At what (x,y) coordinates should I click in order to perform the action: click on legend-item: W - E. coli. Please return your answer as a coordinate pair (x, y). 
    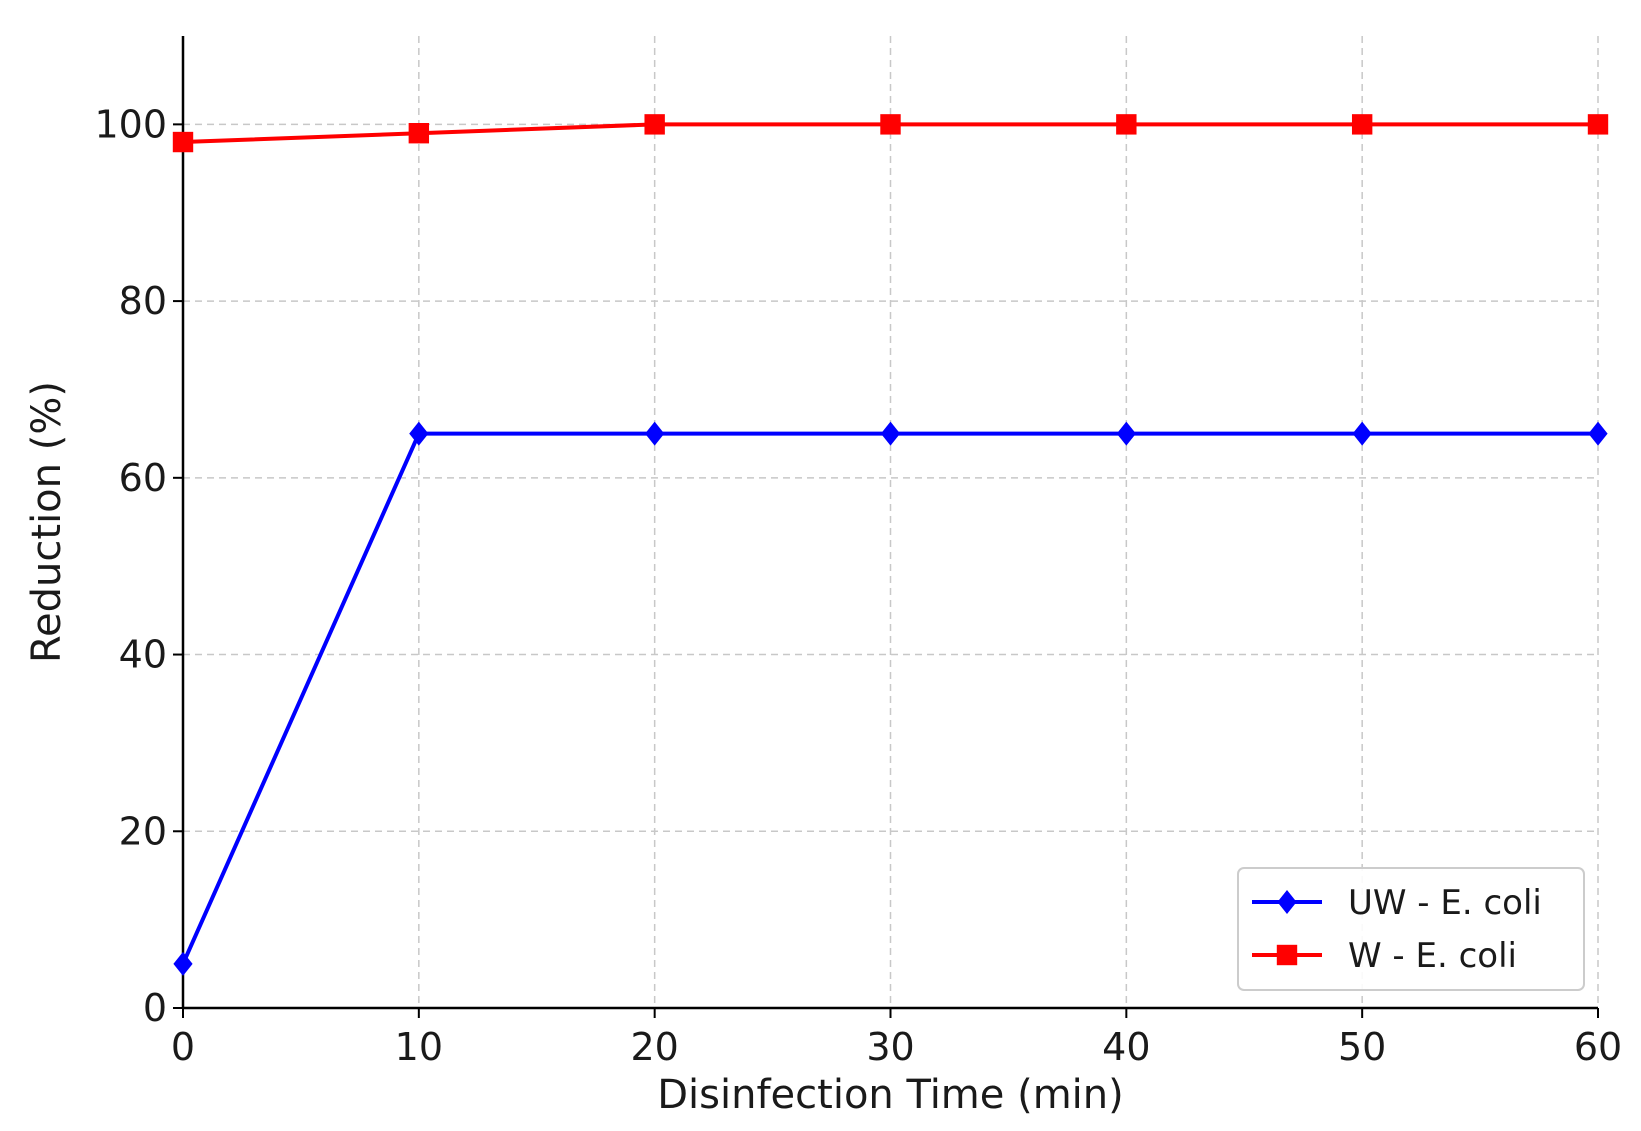
    Looking at the image, I should click on (1384, 956).